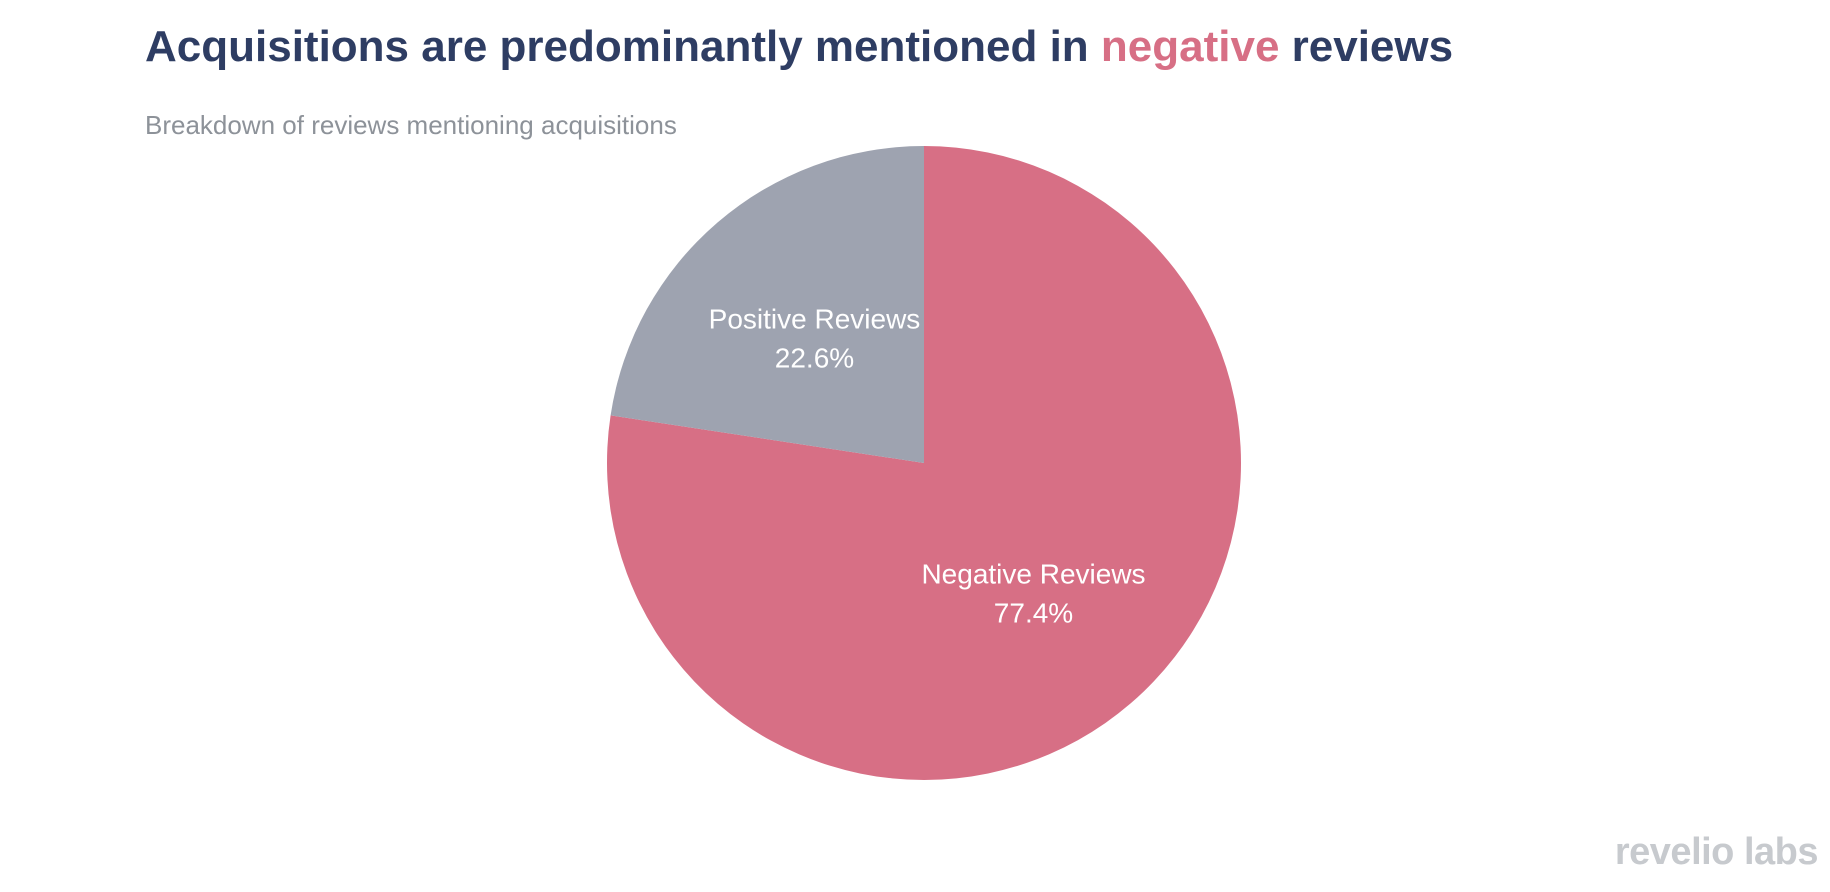 The height and width of the screenshot is (892, 1830). I want to click on slice-value-positive-reviews: 22.6%, so click(814, 358).